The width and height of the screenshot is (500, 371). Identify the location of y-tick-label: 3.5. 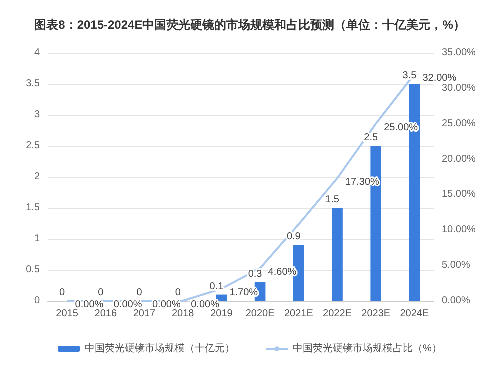
(33, 84).